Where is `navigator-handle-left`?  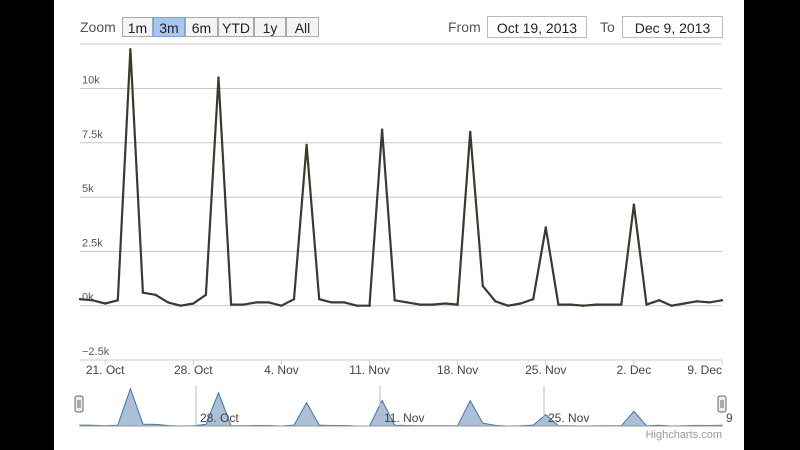 navigator-handle-left is located at coordinates (79, 404).